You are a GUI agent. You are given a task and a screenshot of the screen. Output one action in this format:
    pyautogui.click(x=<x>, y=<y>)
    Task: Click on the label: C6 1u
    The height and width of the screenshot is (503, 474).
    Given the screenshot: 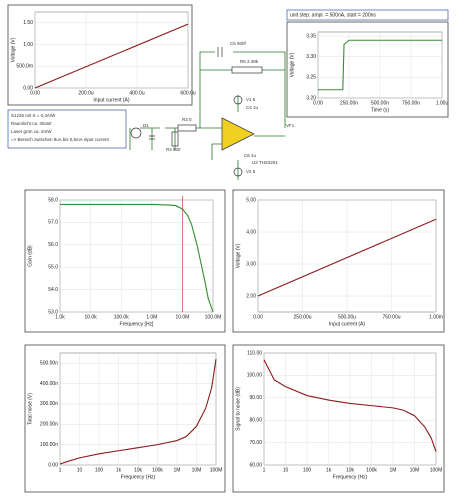 What is the action you would take?
    pyautogui.click(x=250, y=155)
    